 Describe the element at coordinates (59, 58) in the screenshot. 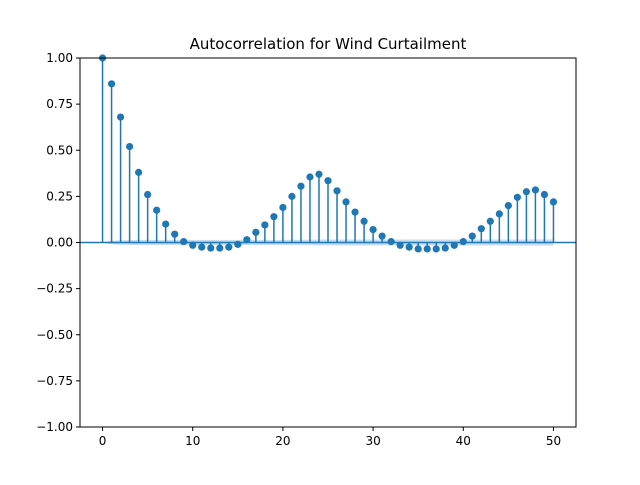

I see `y-tick-label: 1.00` at that location.